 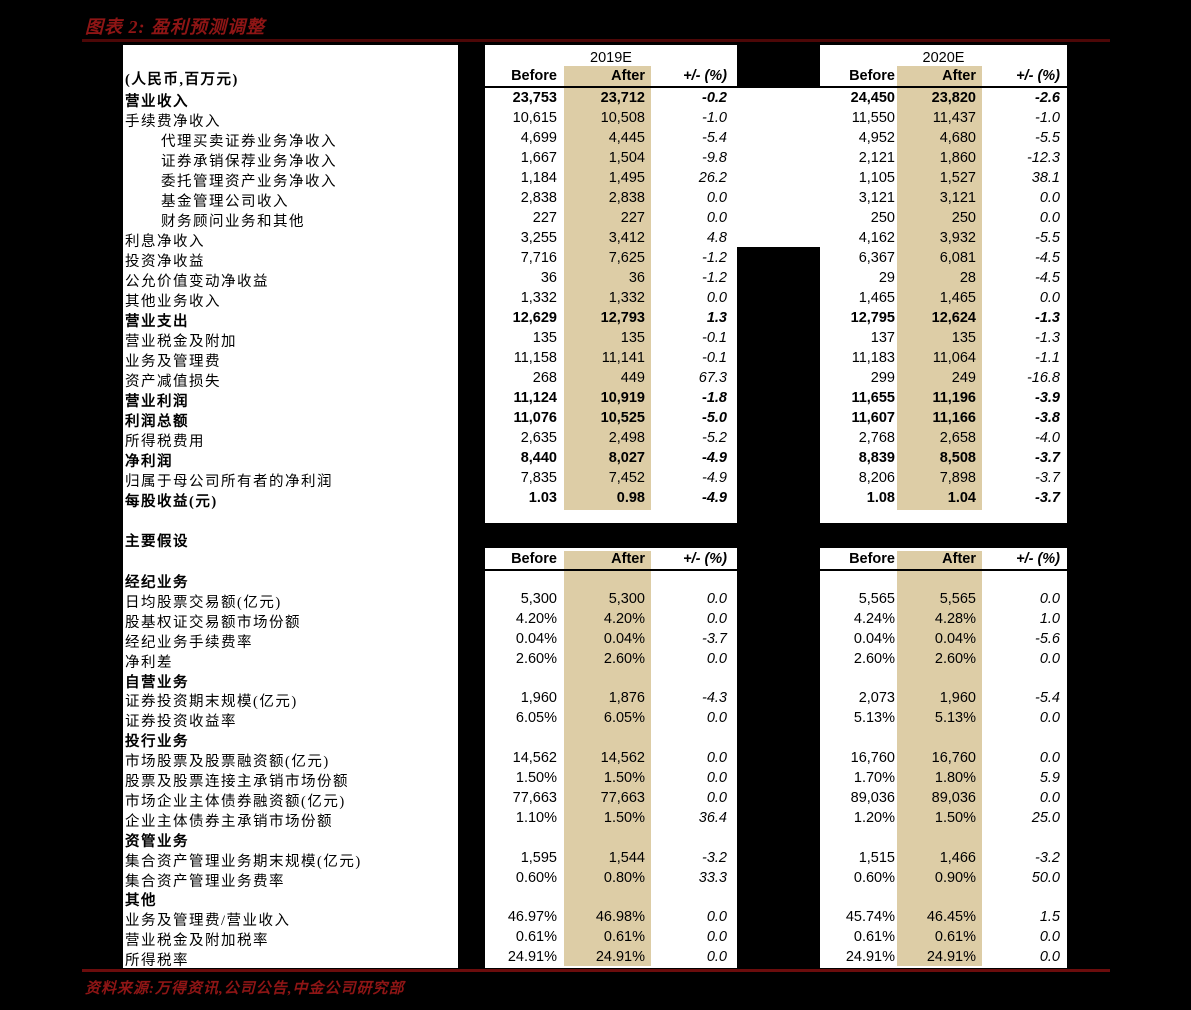 I want to click on row-label: 归属于母公司所有者的净利润, so click(x=229, y=482).